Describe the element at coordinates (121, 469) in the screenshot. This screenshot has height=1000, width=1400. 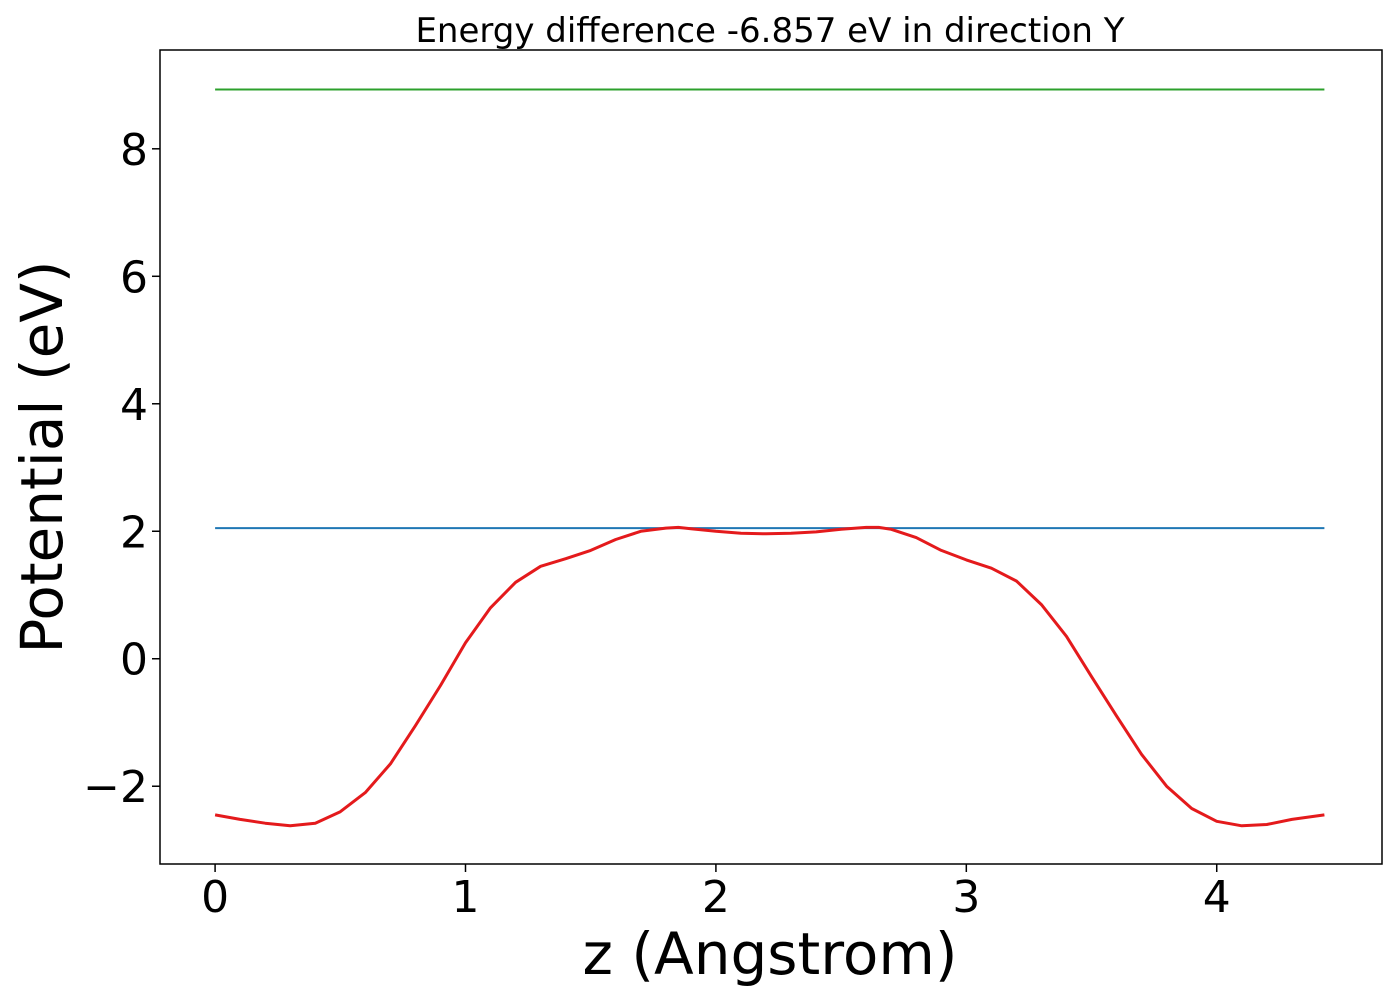
I see `y-axis: −2 0 2 4 6 8` at that location.